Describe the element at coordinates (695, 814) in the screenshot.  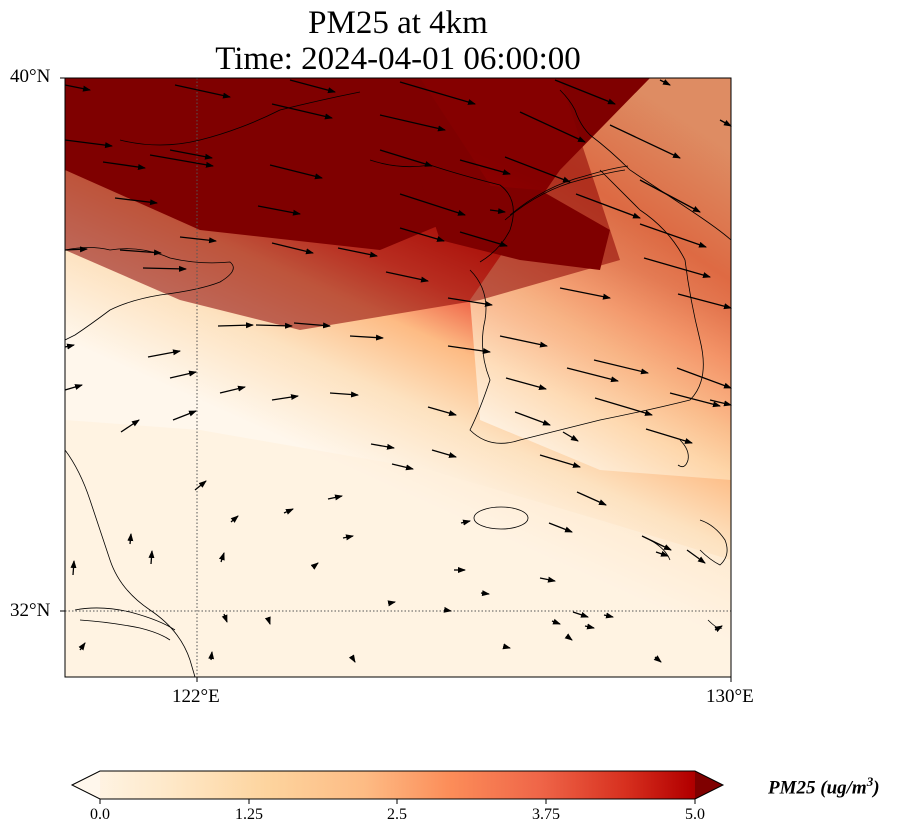
I see `colorbar-tick-4: 5.0` at that location.